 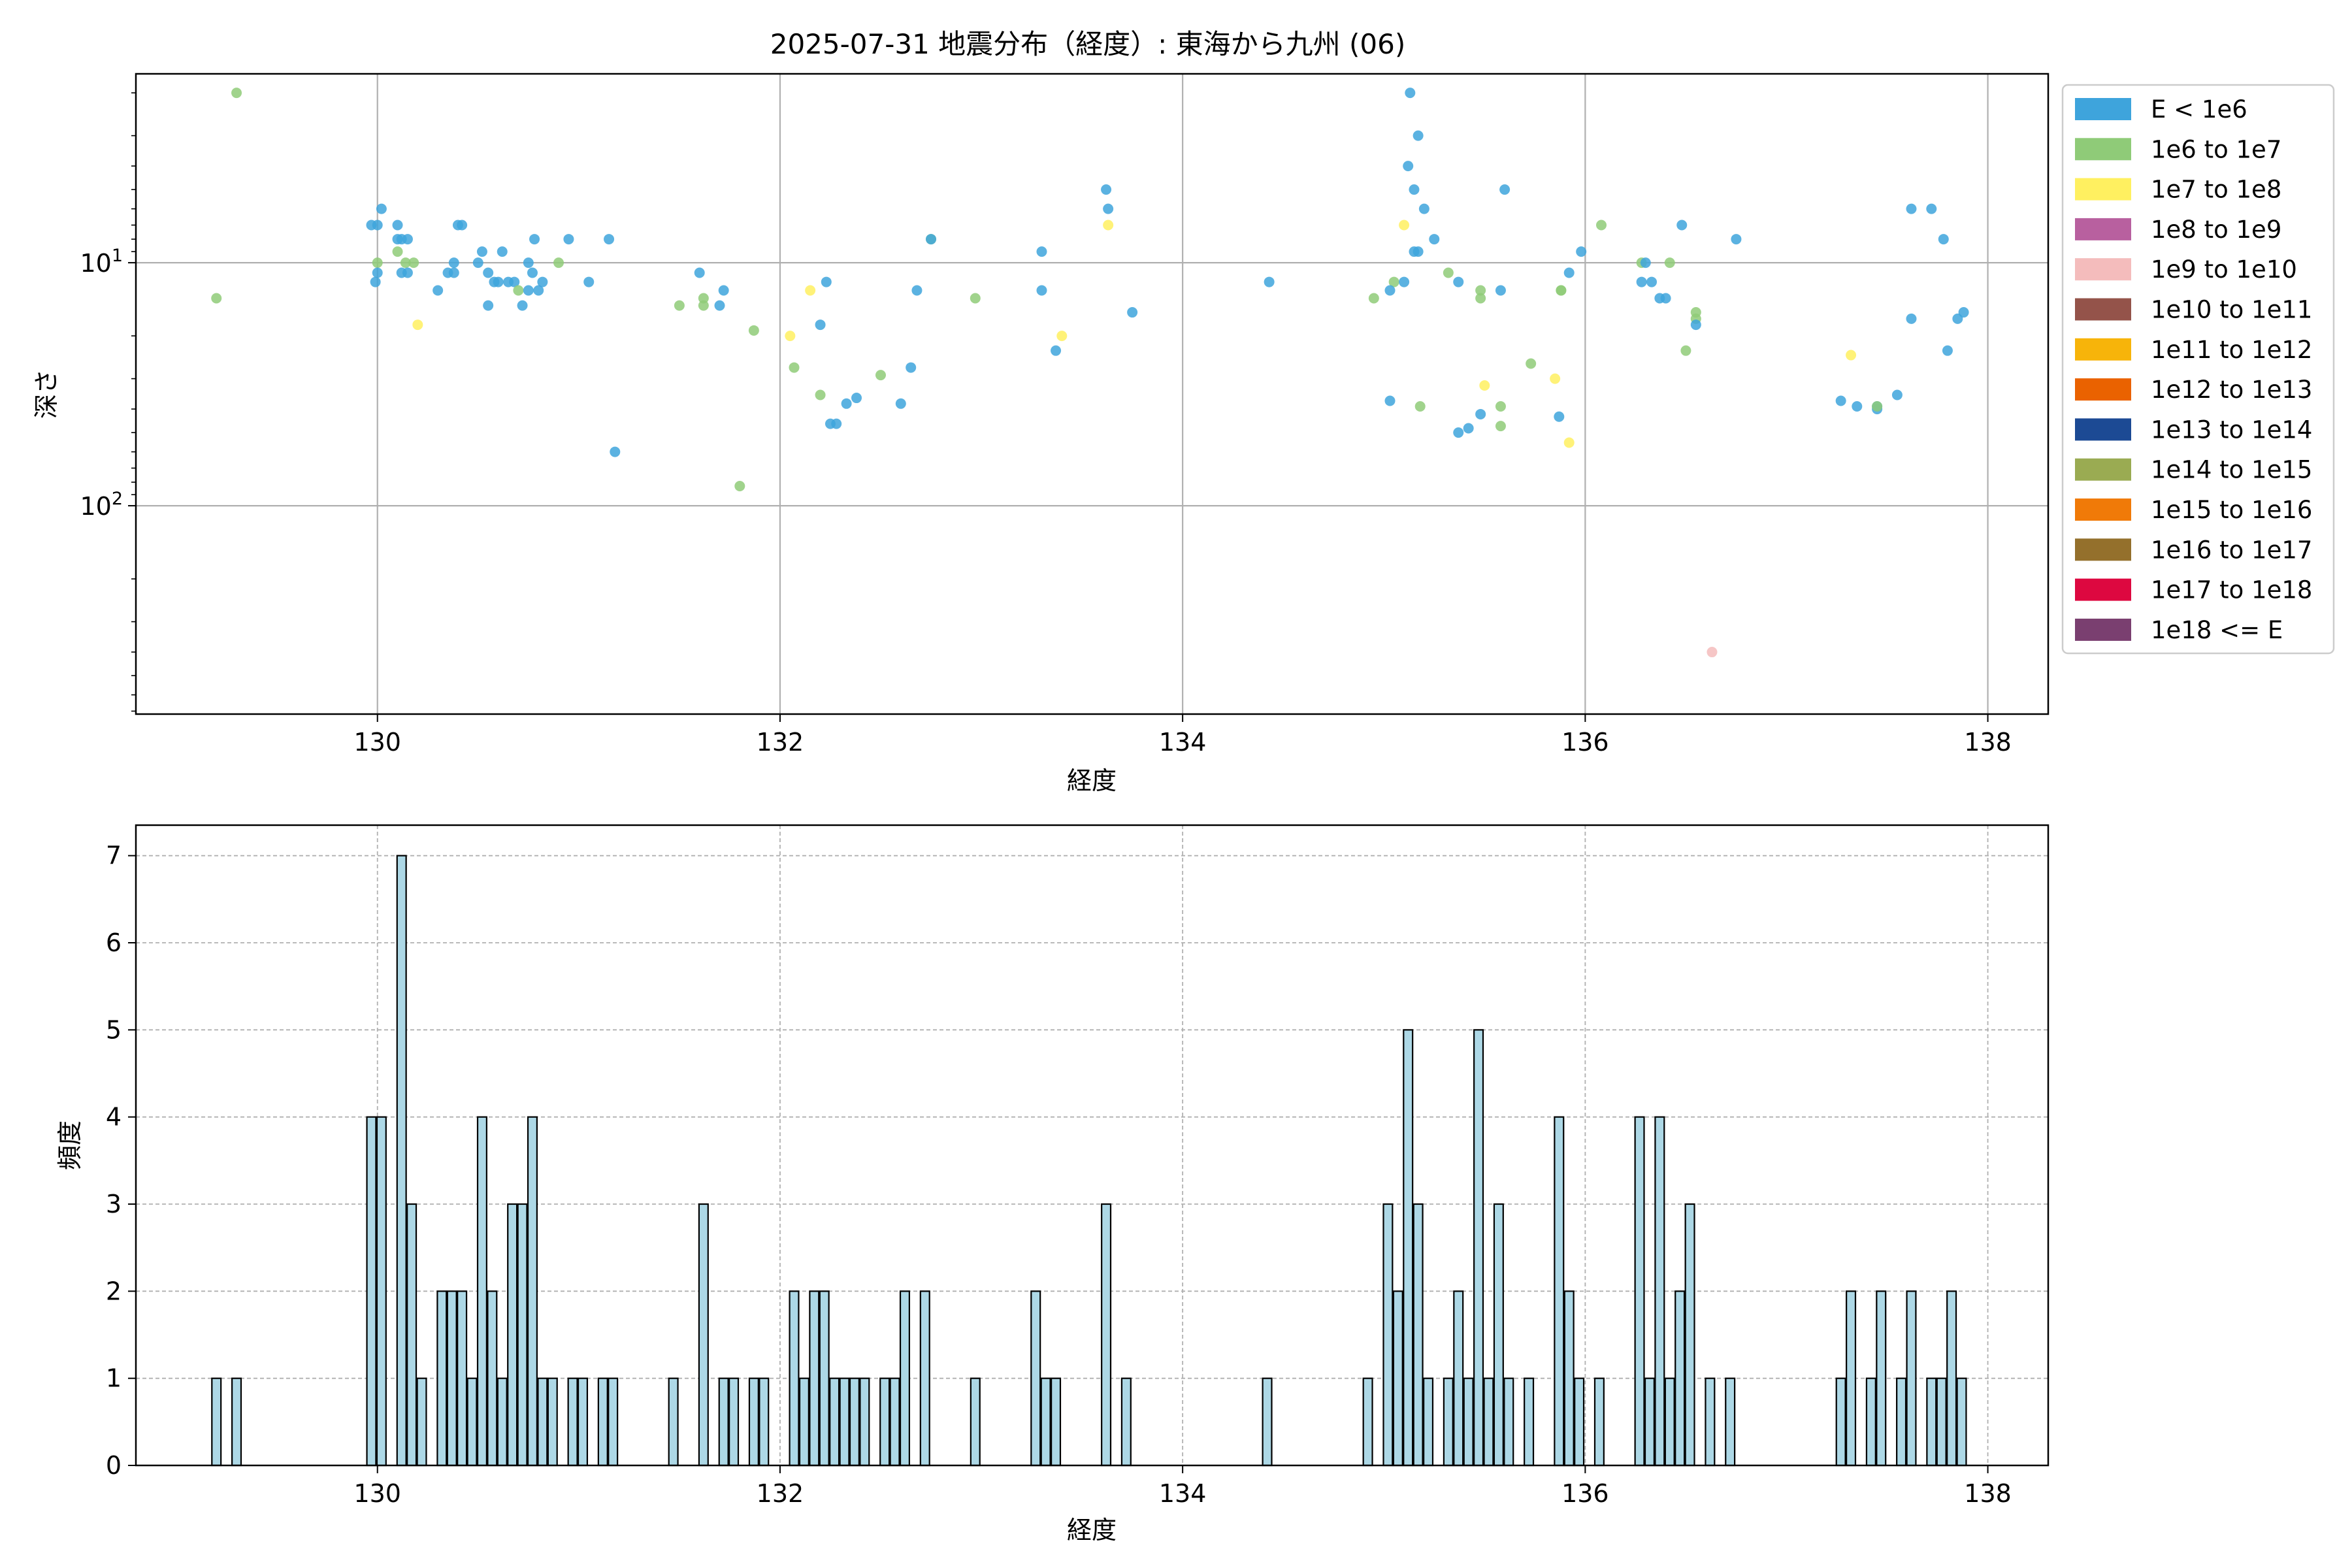 What do you see at coordinates (2231, 590) in the screenshot?
I see `legend-label: 1e17 to 1e18` at bounding box center [2231, 590].